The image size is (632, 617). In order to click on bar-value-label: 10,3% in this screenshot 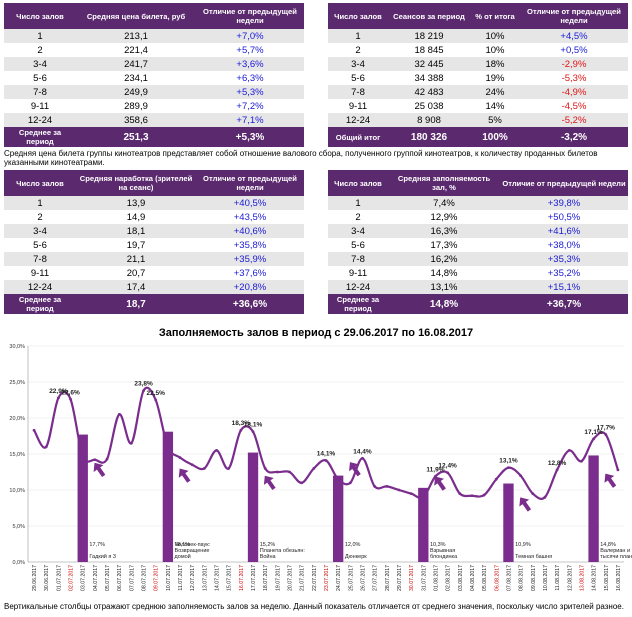, I will do `click(438, 545)`.